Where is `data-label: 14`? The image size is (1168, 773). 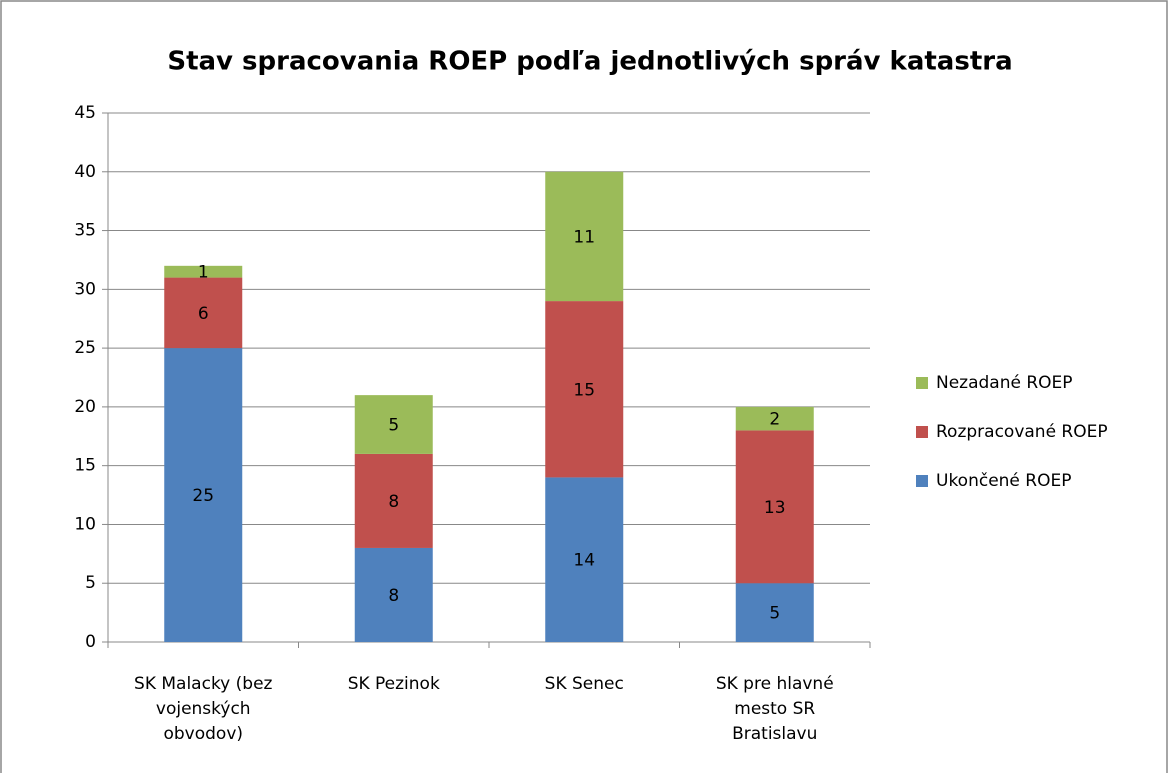 data-label: 14 is located at coordinates (584, 561).